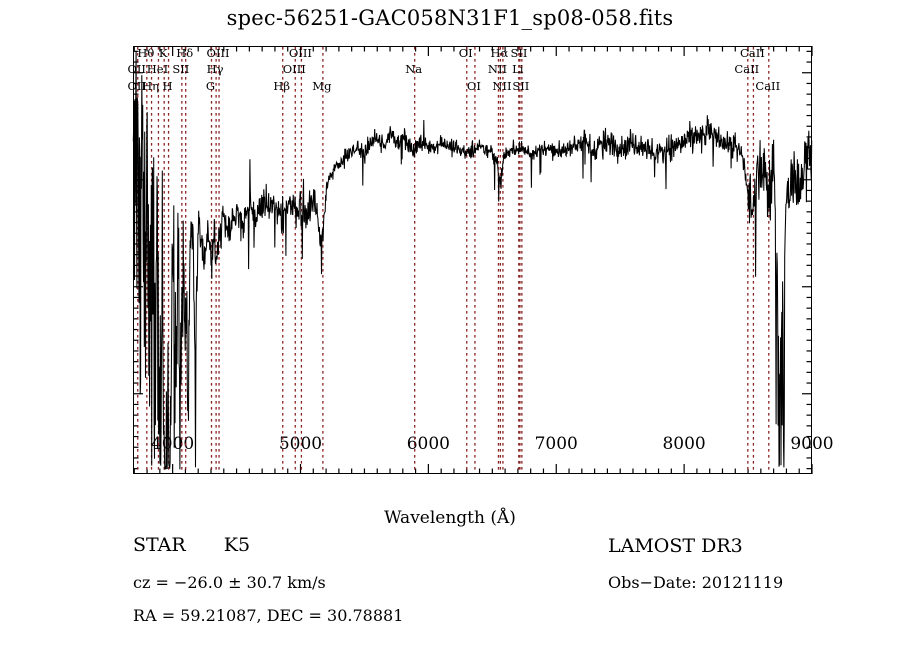 Image resolution: width=900 pixels, height=649 pixels. What do you see at coordinates (752, 53) in the screenshot?
I see `line-label-CaII-8542: CaII` at bounding box center [752, 53].